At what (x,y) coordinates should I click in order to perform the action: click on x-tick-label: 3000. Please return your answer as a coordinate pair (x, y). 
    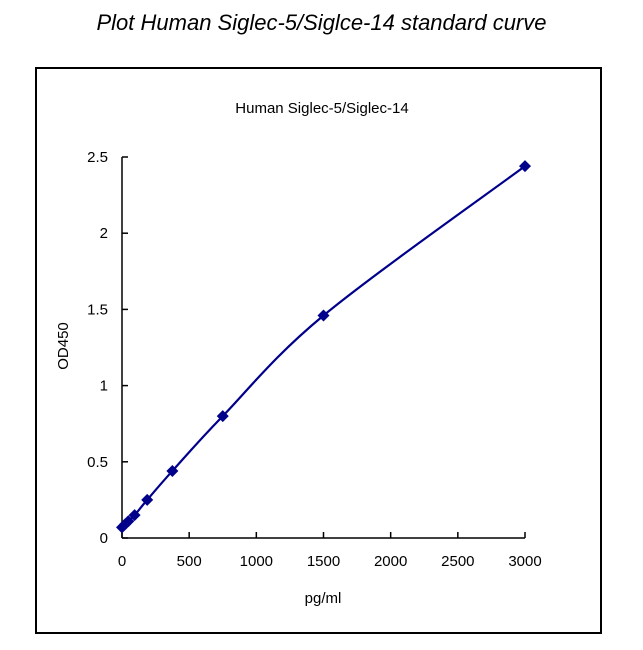
    Looking at the image, I should click on (524, 561).